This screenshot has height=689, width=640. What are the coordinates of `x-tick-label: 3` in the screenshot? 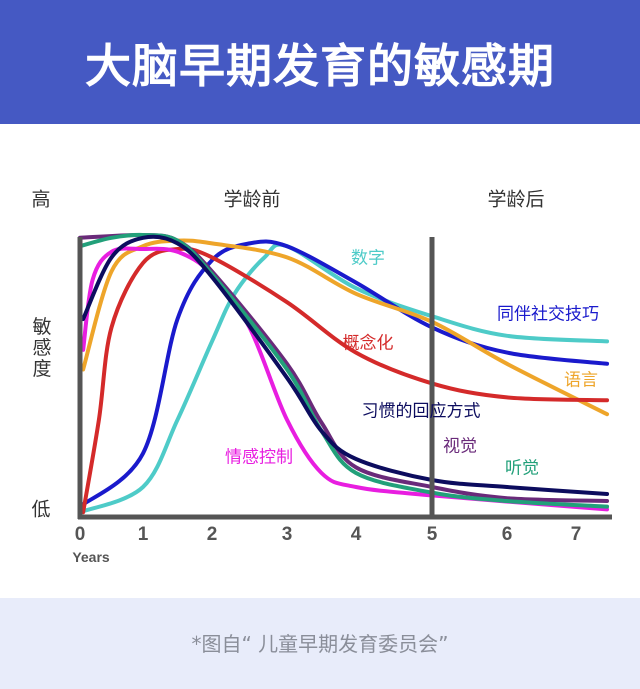 It's located at (287, 534).